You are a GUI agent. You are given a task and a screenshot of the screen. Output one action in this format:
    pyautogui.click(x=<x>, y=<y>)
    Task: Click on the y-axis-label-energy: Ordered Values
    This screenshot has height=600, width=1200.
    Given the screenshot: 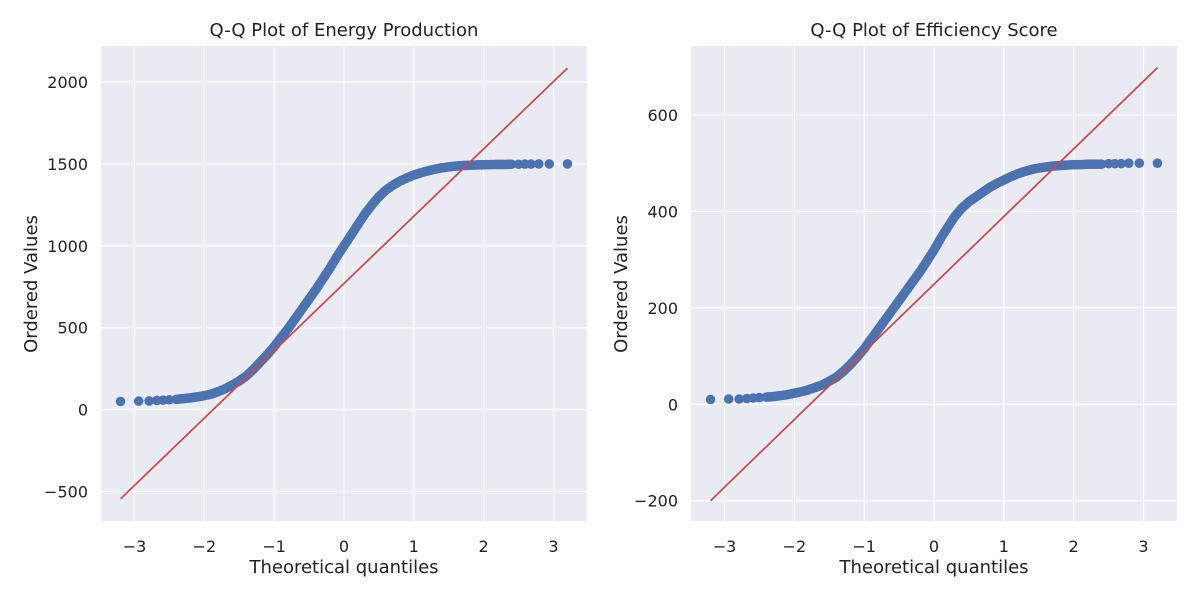 What is the action you would take?
    pyautogui.click(x=31, y=284)
    